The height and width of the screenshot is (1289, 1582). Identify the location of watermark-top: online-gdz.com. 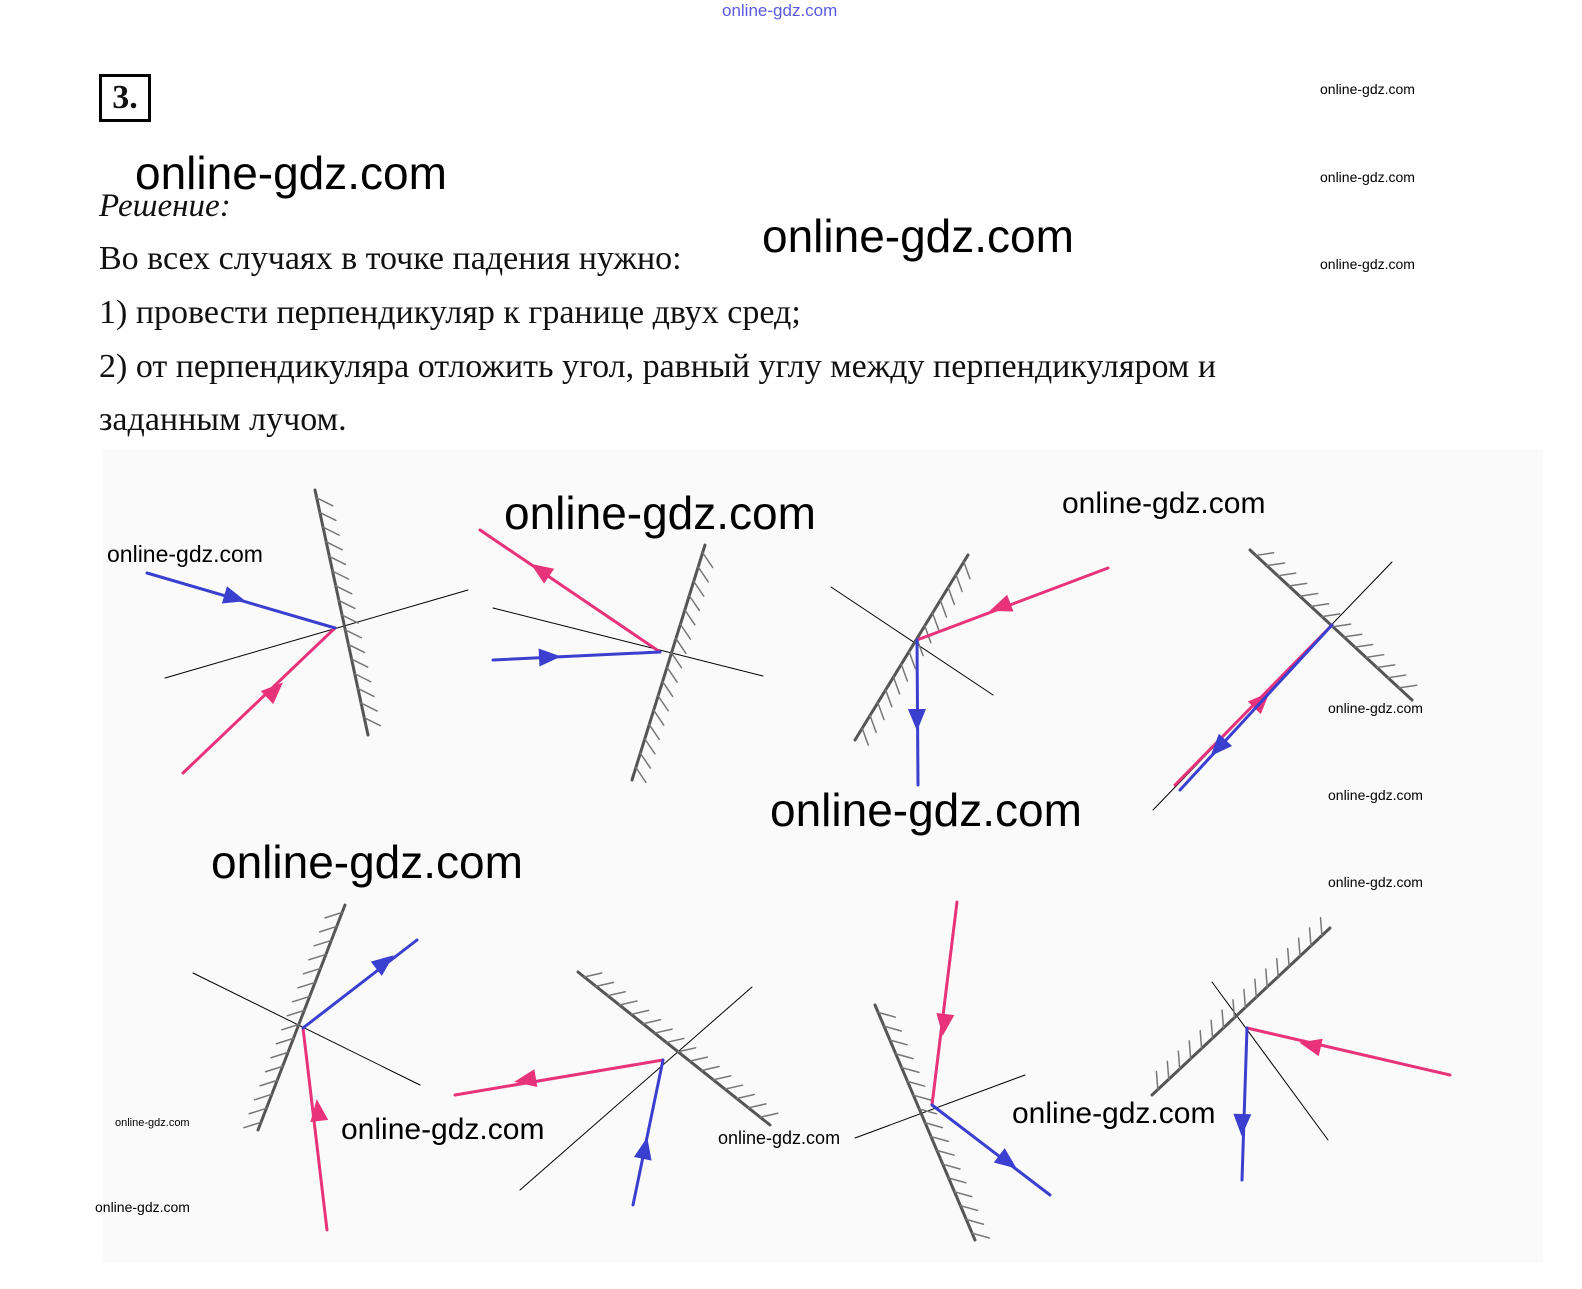
(780, 10).